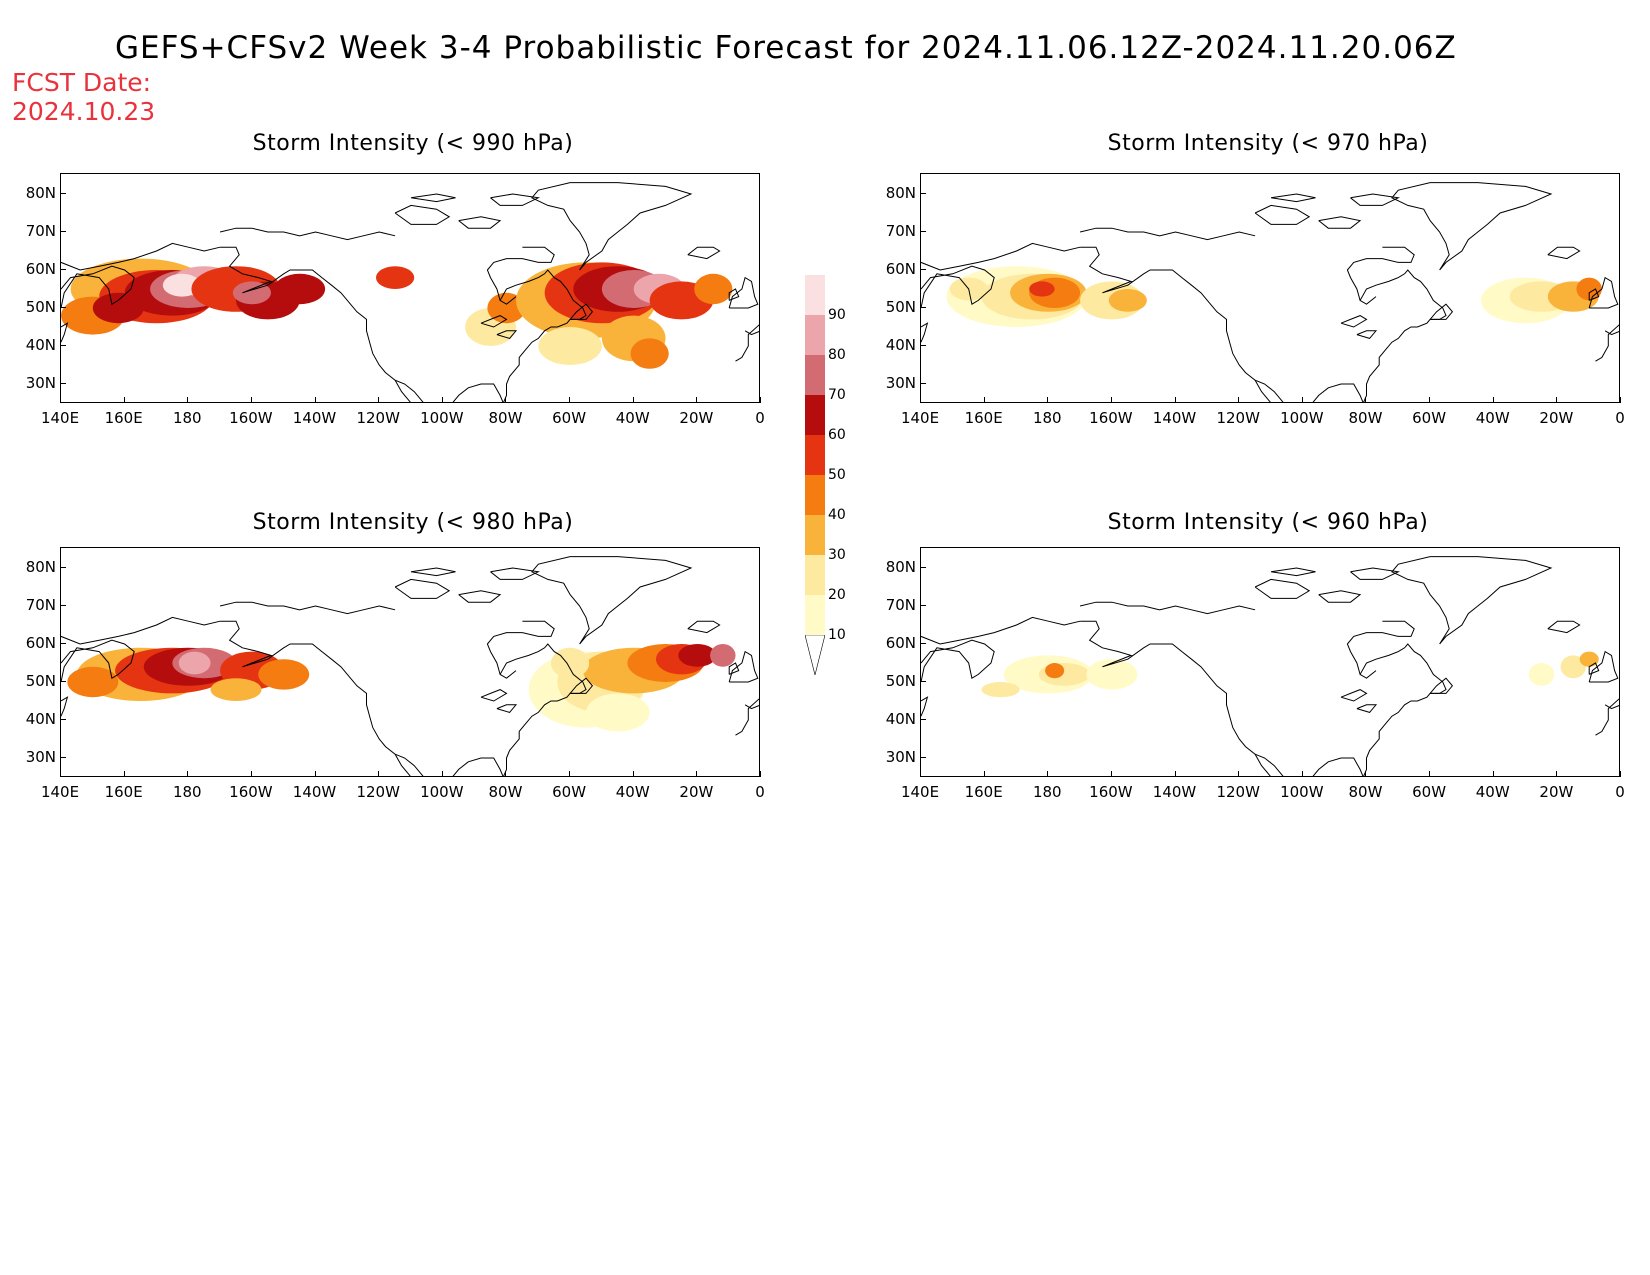 Image resolution: width=1650 pixels, height=1275 pixels. Describe the element at coordinates (837, 435) in the screenshot. I see `colorbar-level-label: 60` at that location.